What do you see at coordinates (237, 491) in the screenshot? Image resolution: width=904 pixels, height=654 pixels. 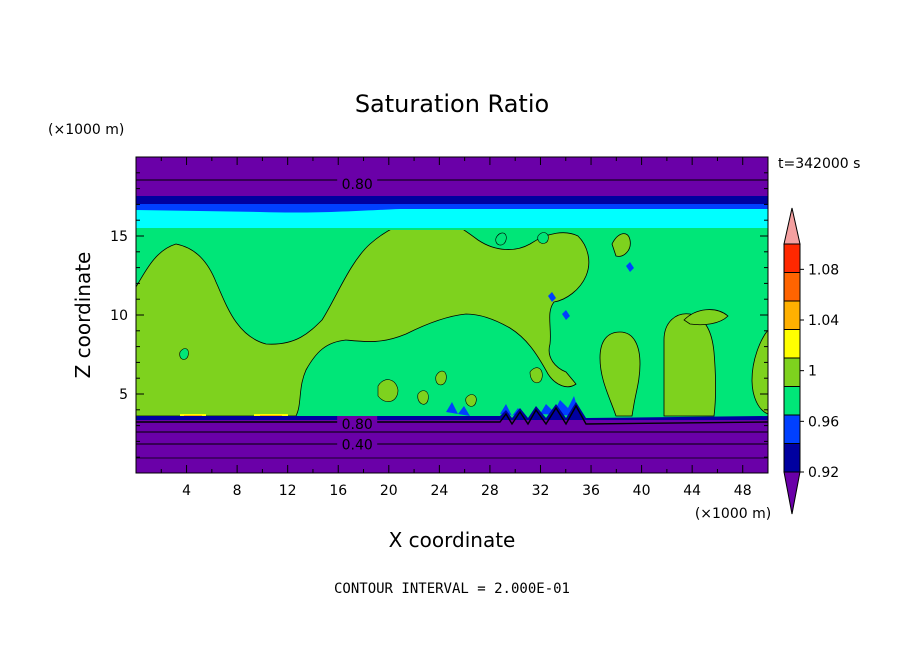 I see `x-tick-label: 8` at bounding box center [237, 491].